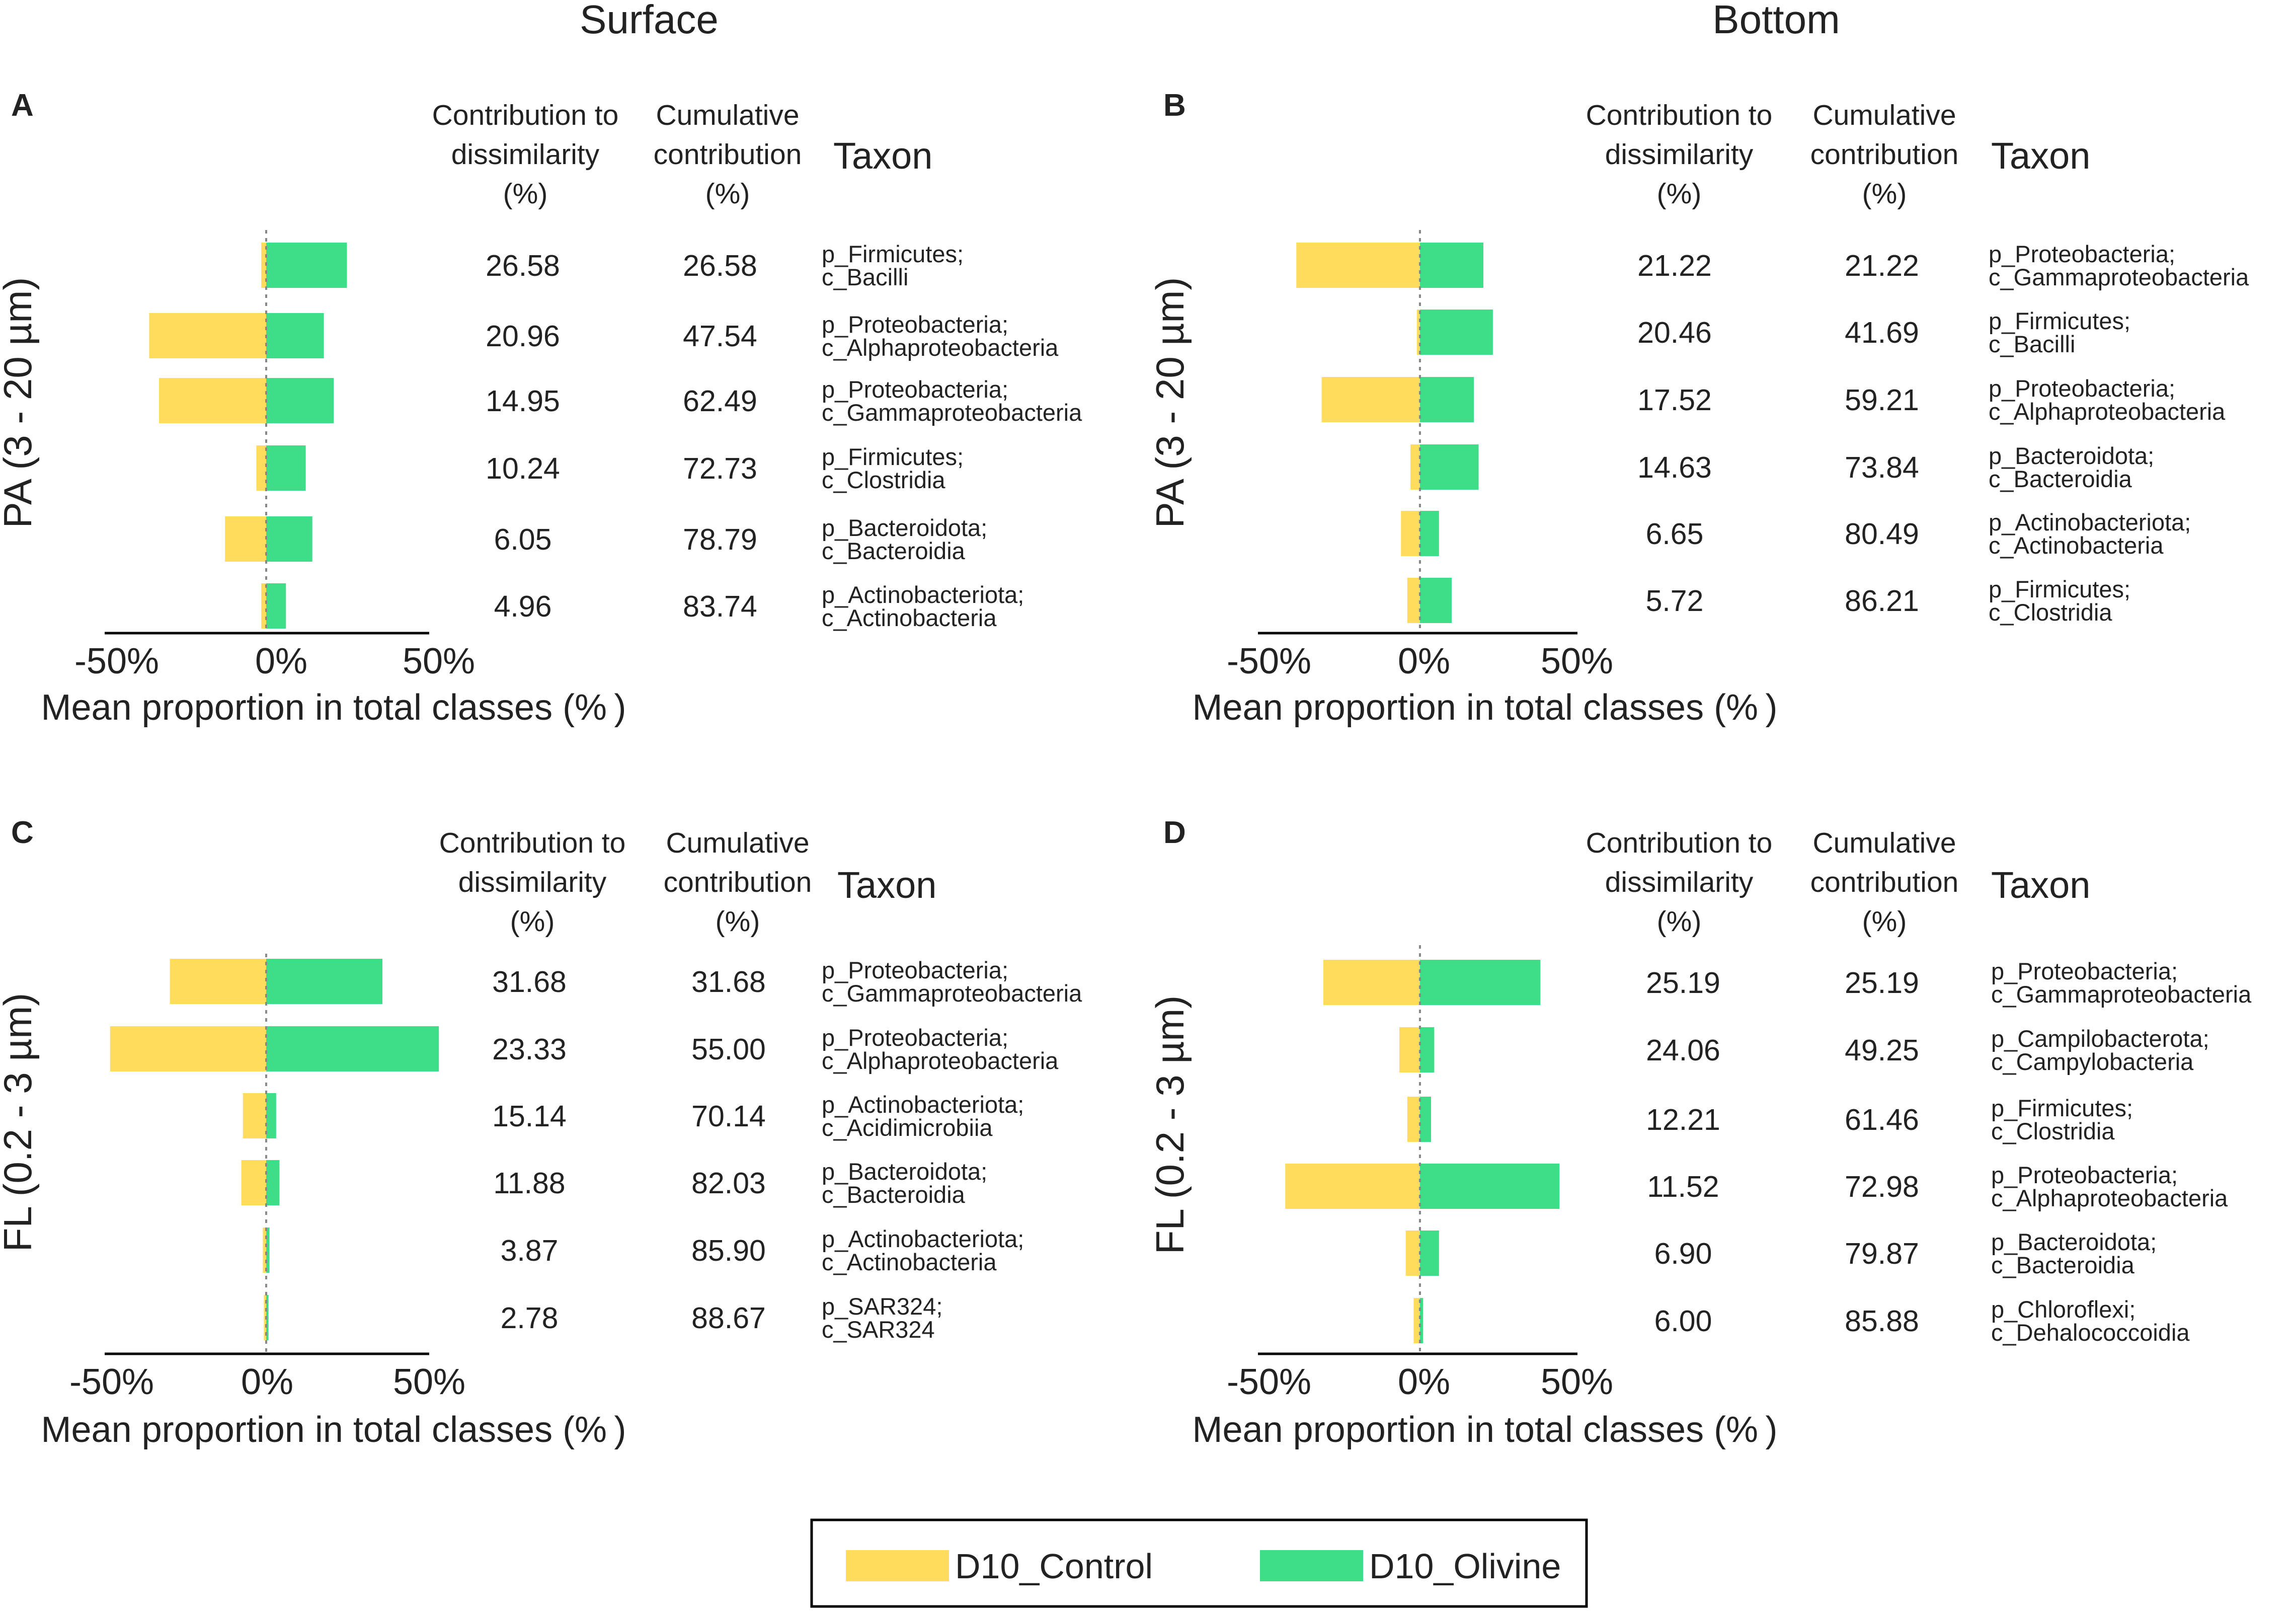 The width and height of the screenshot is (2296, 1611). Describe the element at coordinates (2100, 1038) in the screenshot. I see `taxon-phylum: p_Campilobacterota;` at that location.